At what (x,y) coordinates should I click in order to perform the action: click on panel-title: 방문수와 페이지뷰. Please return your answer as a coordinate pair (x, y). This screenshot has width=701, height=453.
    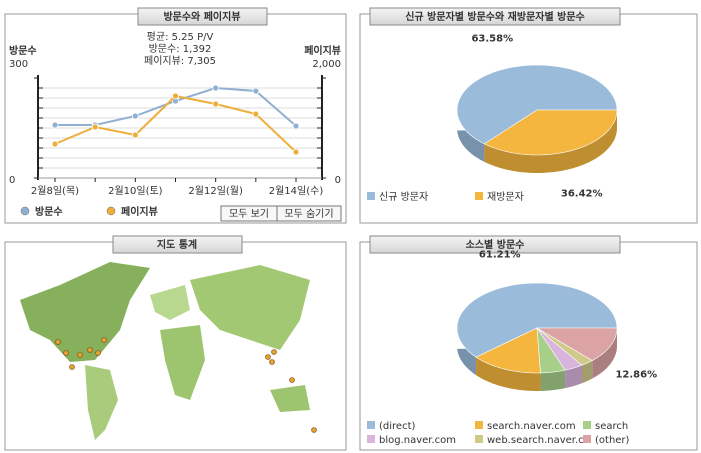
    Looking at the image, I should click on (201, 16).